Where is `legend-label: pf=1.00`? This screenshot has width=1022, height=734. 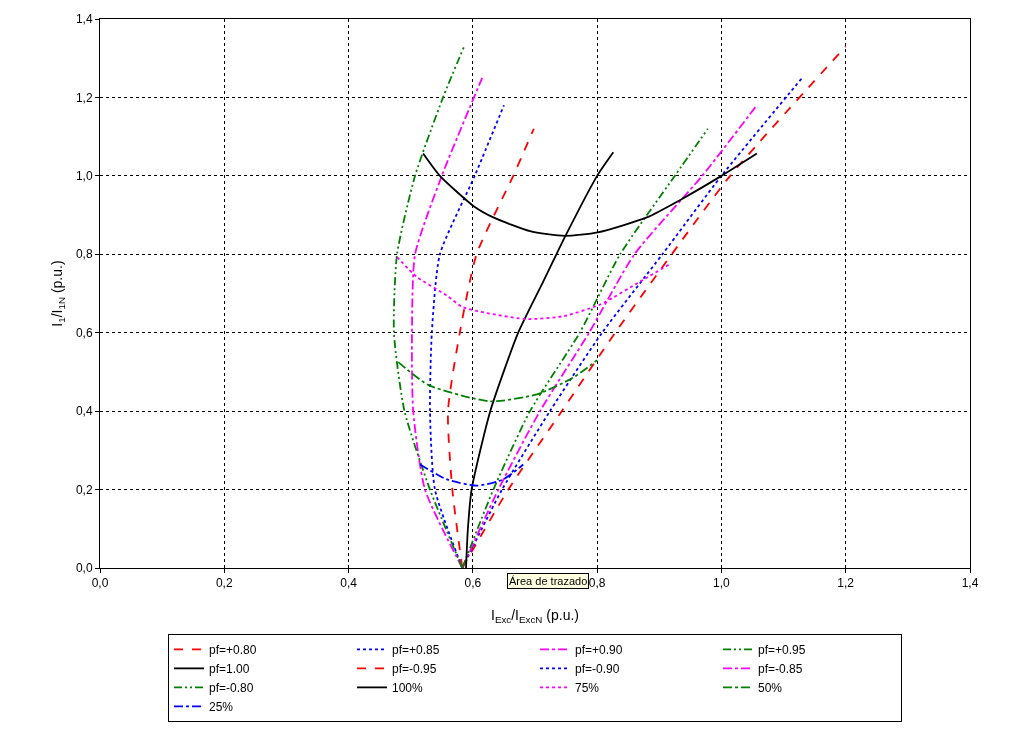
legend-label: pf=1.00 is located at coordinates (229, 669).